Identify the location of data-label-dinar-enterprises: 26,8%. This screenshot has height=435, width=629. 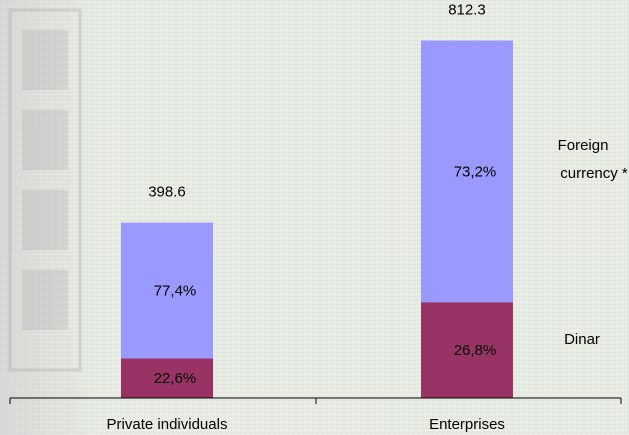
(475, 350).